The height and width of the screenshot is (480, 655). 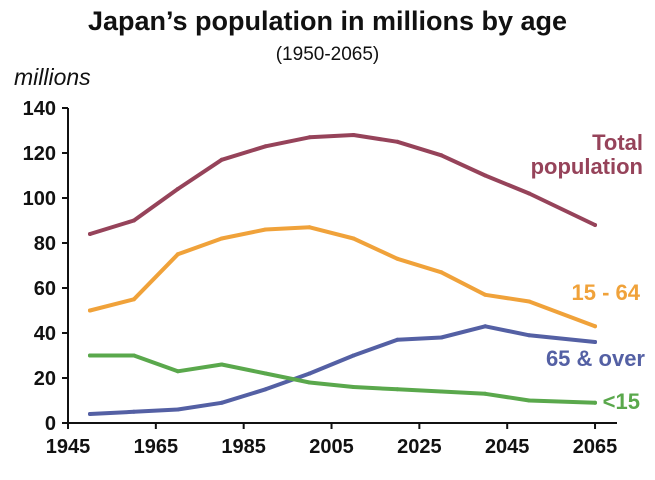 I want to click on y-tick-label: 140, so click(x=39, y=109).